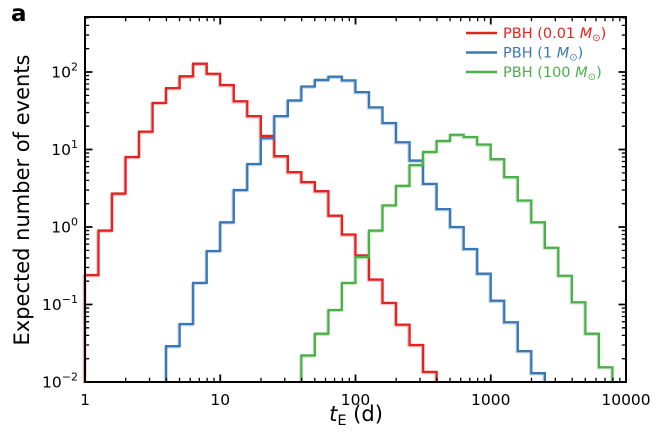 Image resolution: width=661 pixels, height=439 pixels. Describe the element at coordinates (220, 400) in the screenshot. I see `x-tick-label-10: 10` at that location.